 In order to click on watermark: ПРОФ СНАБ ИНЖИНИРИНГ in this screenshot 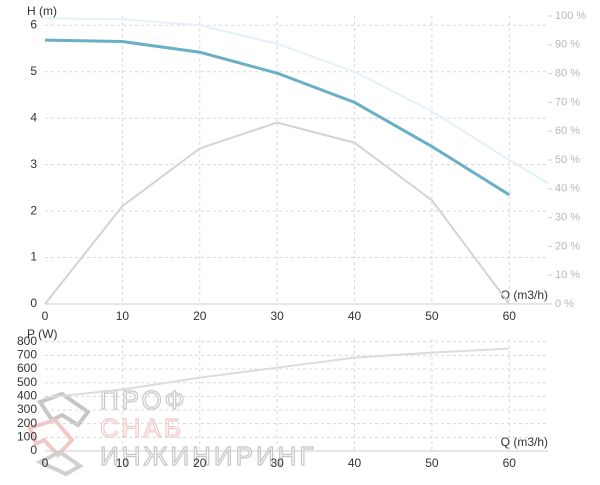, I will do `click(172, 430)`.